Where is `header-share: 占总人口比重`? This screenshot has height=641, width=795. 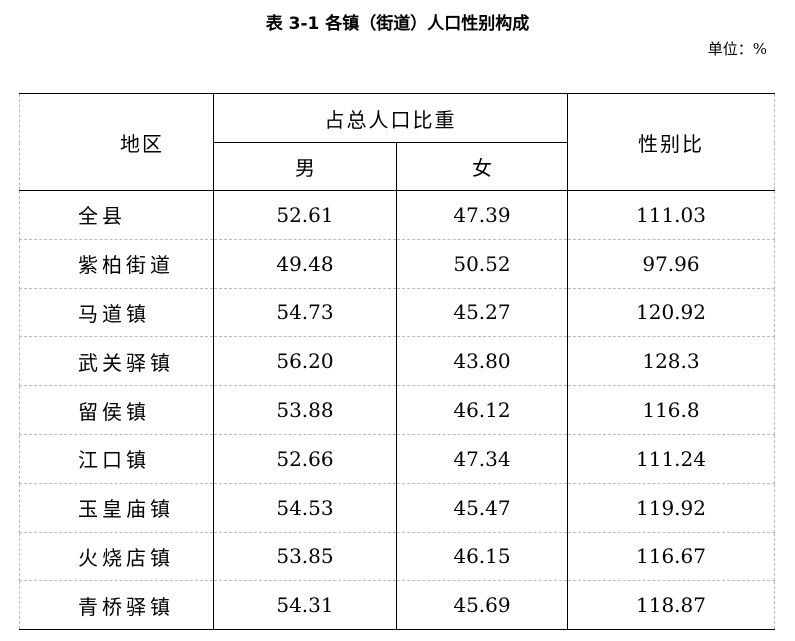 header-share: 占总人口比重 is located at coordinates (390, 118).